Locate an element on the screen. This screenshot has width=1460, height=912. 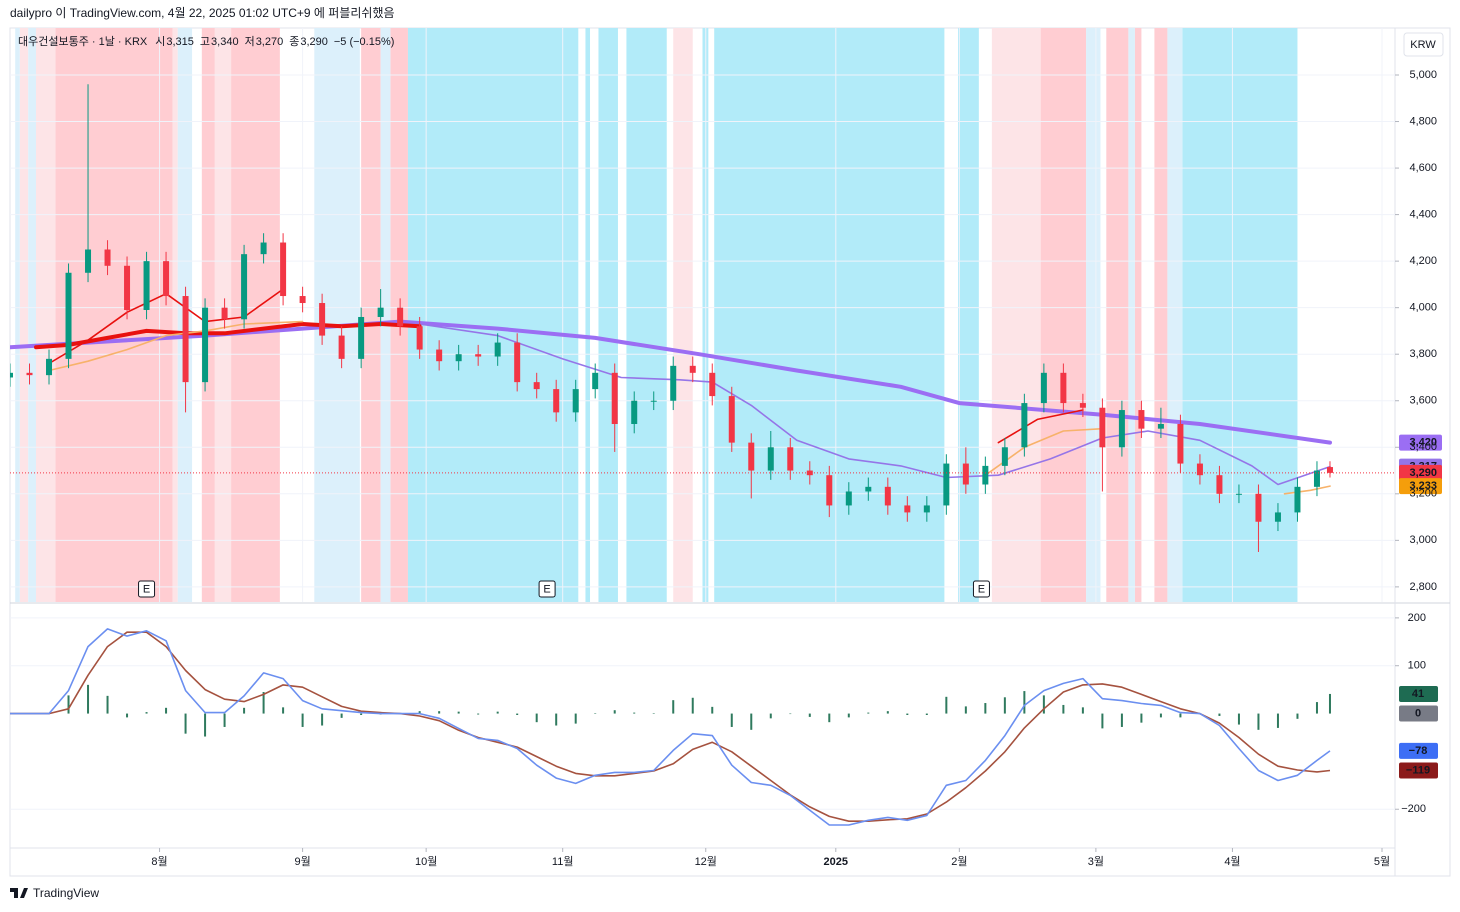
y-tick-label: 4,000 is located at coordinates (1423, 308).